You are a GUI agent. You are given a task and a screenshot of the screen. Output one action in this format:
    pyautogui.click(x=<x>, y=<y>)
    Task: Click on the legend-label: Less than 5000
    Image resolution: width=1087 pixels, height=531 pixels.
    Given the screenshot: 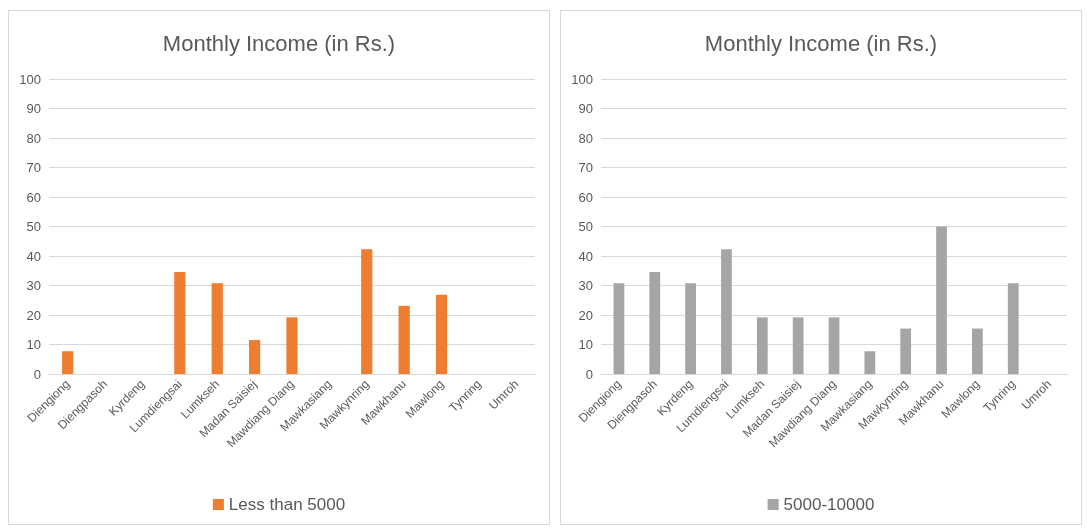 What is the action you would take?
    pyautogui.click(x=287, y=504)
    